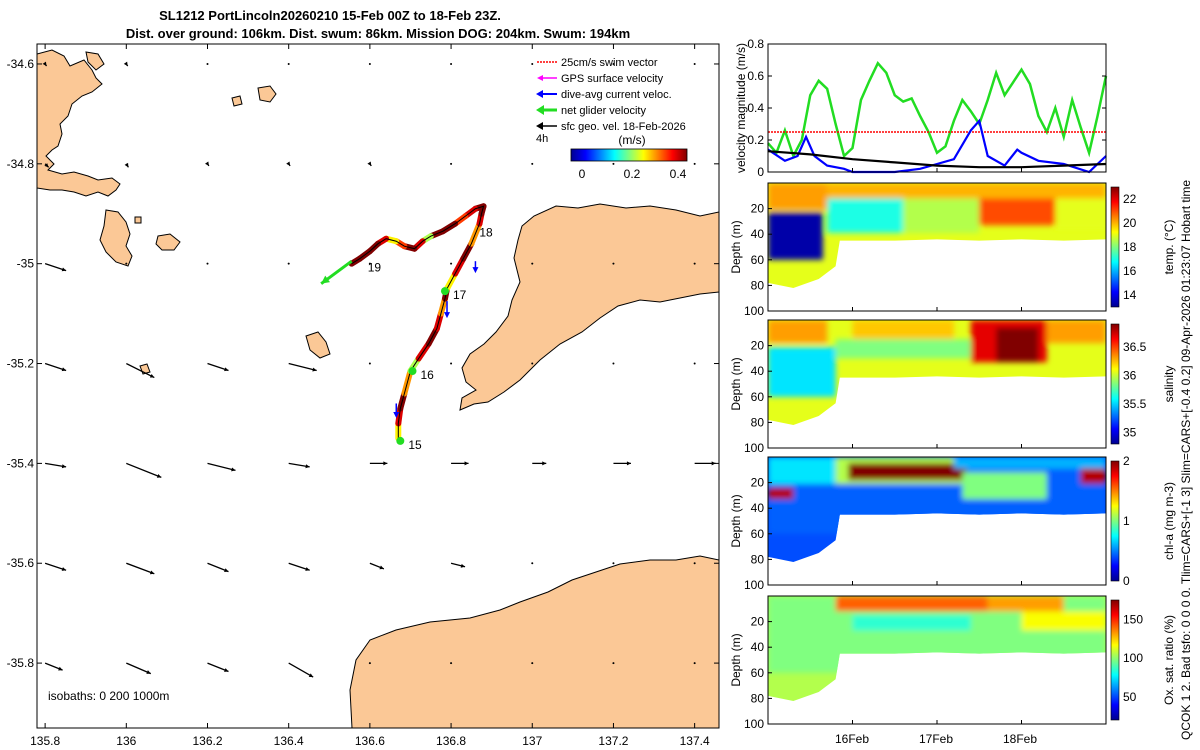  I want to click on colorbar-tick-label: 150, so click(1133, 619).